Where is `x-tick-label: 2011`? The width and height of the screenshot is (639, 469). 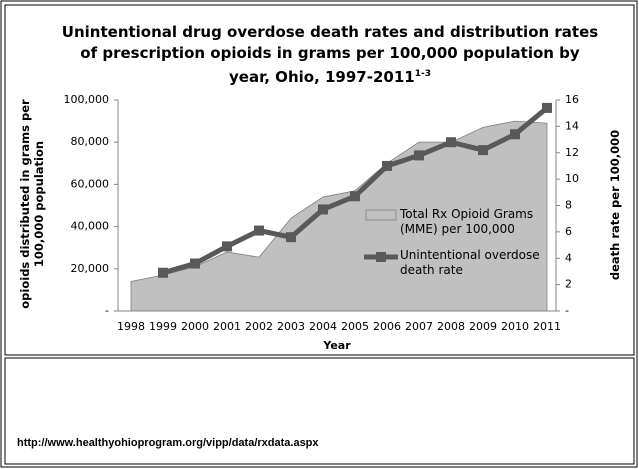 x-tick-label: 2011 is located at coordinates (547, 326).